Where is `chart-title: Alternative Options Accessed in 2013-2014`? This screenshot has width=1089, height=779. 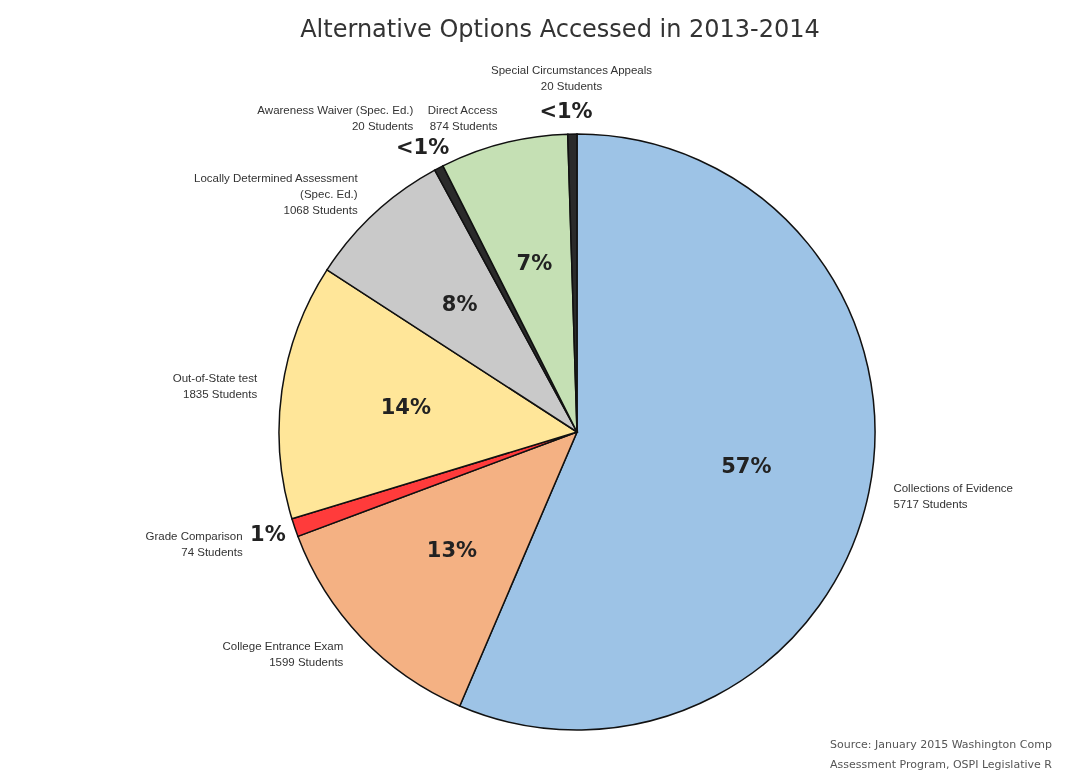
chart-title: Alternative Options Accessed in 2013-2014 is located at coordinates (560, 29).